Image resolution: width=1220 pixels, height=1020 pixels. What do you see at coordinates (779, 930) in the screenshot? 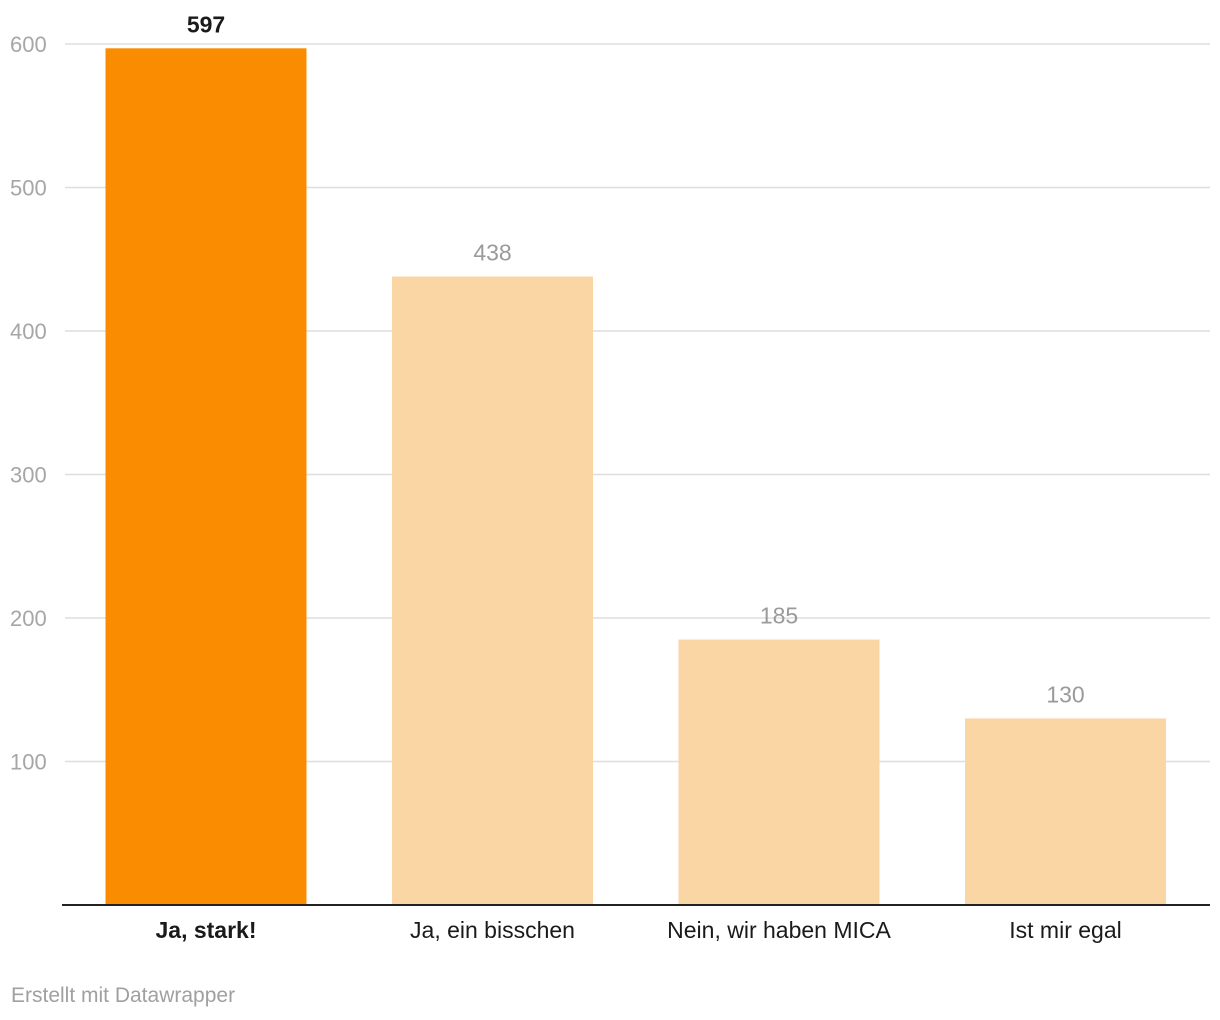
I see `category-label: Nein, wir haben MICA` at bounding box center [779, 930].